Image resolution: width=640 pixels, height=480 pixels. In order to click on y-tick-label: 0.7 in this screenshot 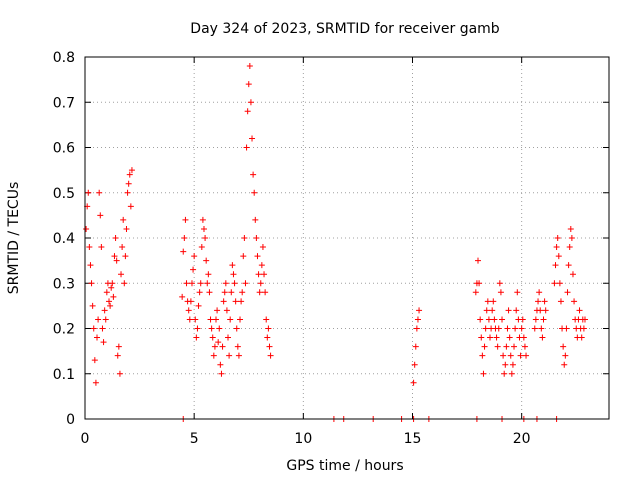, I will do `click(64, 103)`.